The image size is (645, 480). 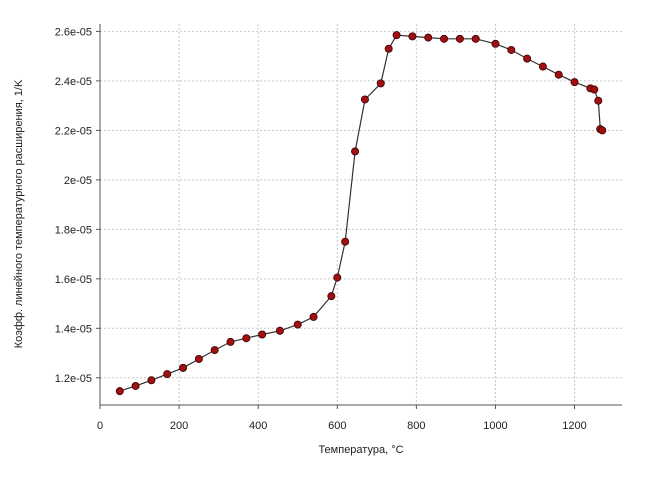 What do you see at coordinates (416, 426) in the screenshot?
I see `x-tick-label: 800` at bounding box center [416, 426].